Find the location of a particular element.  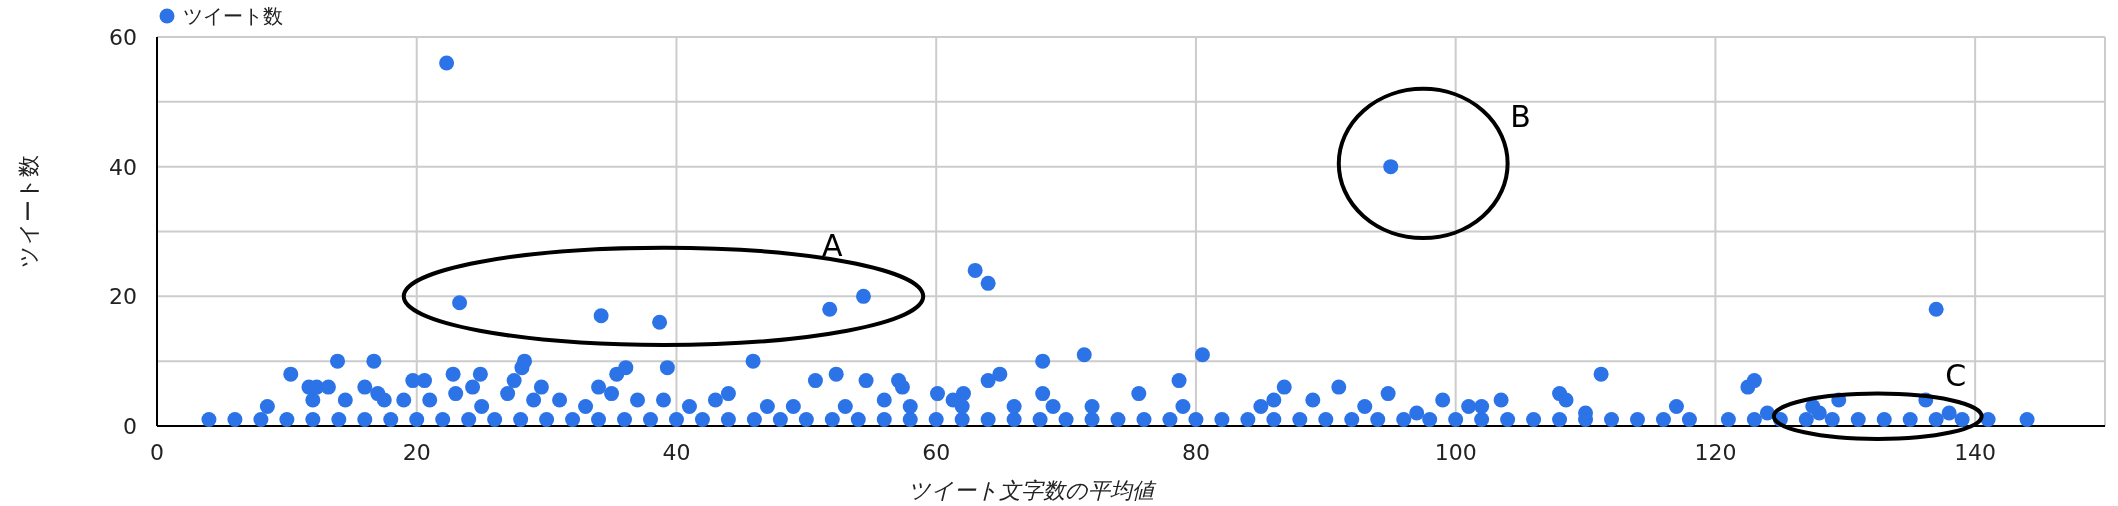

annotation: A is located at coordinates (833, 246).